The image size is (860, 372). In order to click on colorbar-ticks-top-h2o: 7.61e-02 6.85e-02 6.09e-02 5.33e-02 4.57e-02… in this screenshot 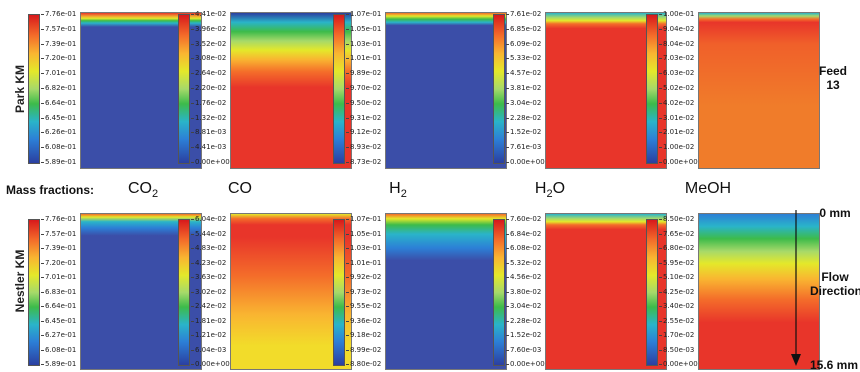, I will do `click(533, 88)`.